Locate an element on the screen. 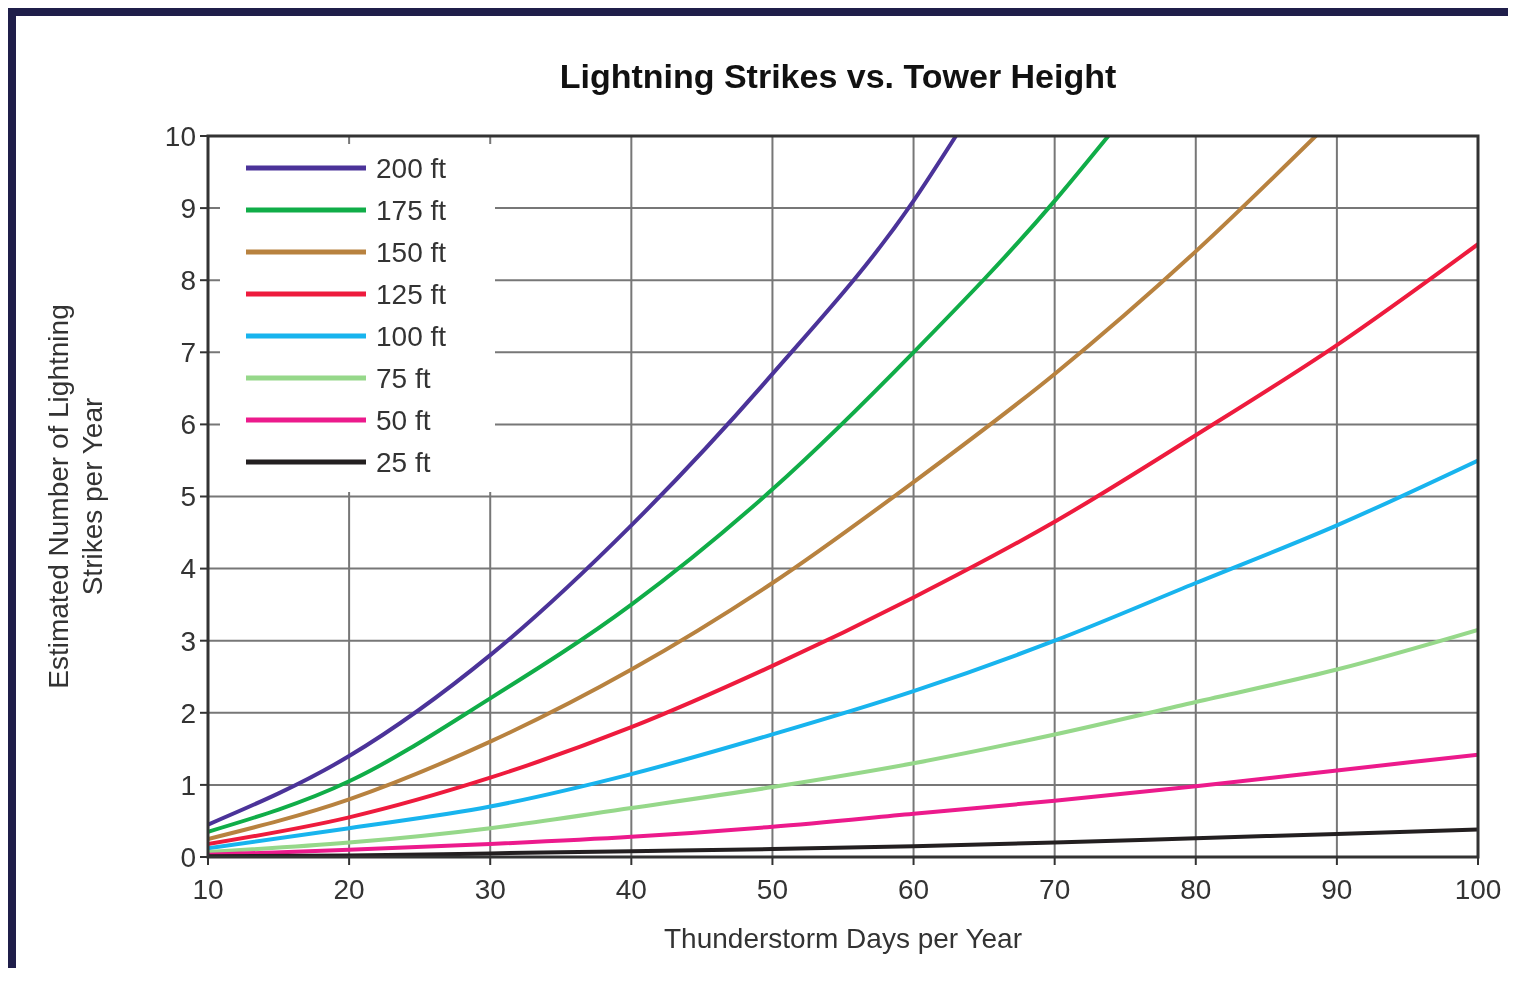 The width and height of the screenshot is (1524, 991). x-tick-label: 60 is located at coordinates (913, 889).